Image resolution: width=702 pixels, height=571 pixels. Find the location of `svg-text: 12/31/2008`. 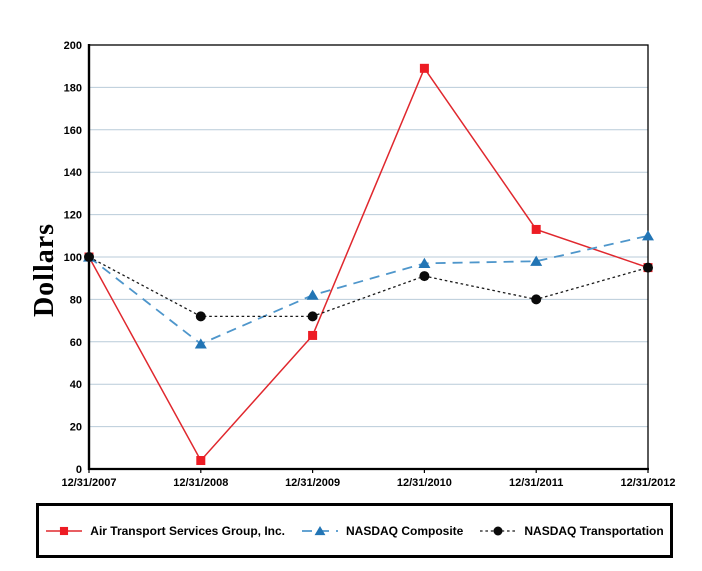

svg-text: 12/31/2008 is located at coordinates (200, 483).